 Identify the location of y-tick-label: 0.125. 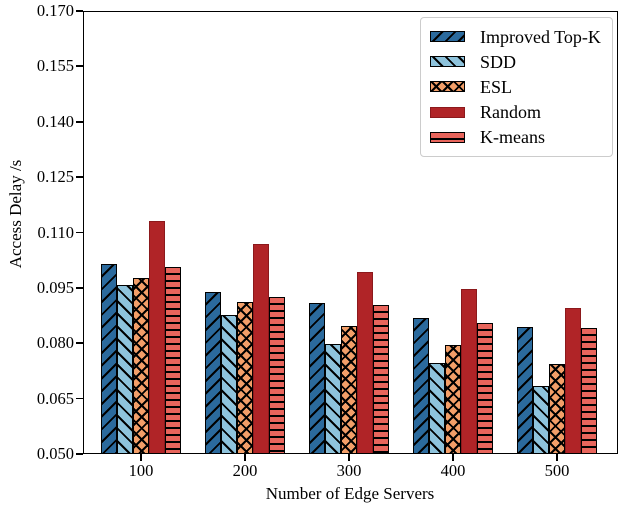
(55, 177).